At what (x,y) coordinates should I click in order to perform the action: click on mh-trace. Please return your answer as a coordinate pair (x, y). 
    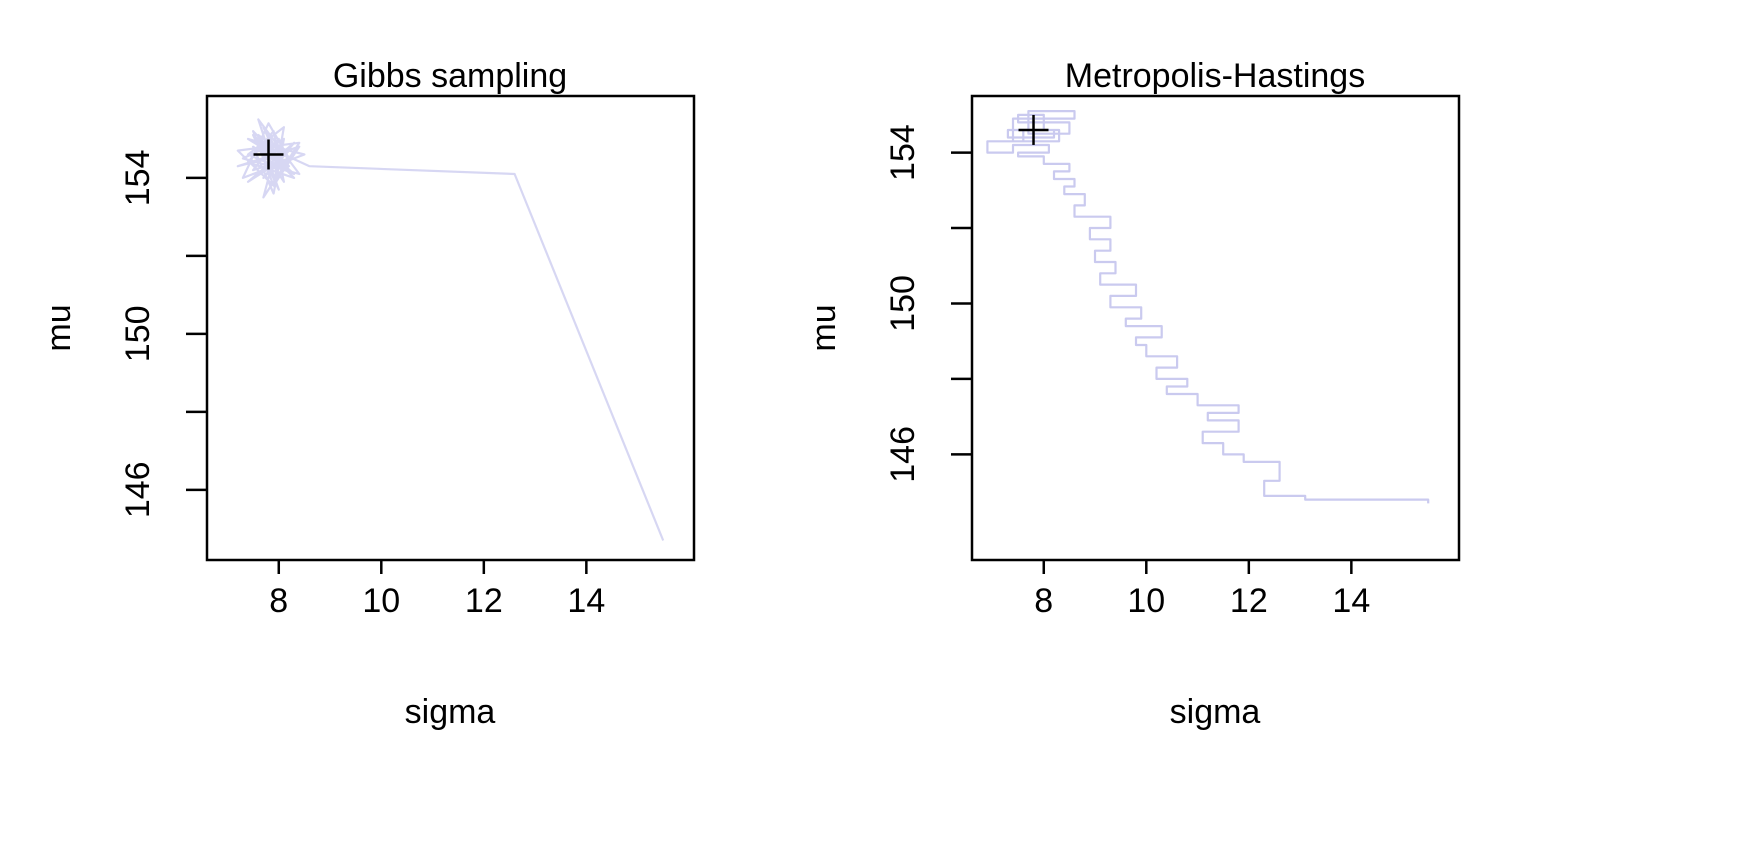
    Looking at the image, I should click on (1208, 306).